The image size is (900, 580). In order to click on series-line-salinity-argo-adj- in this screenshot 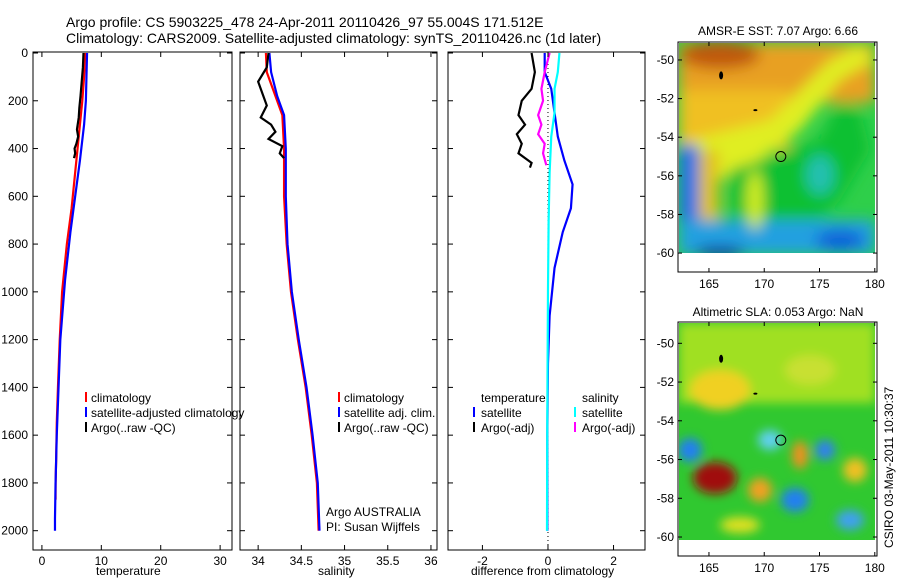, I will do `click(543, 109)`.